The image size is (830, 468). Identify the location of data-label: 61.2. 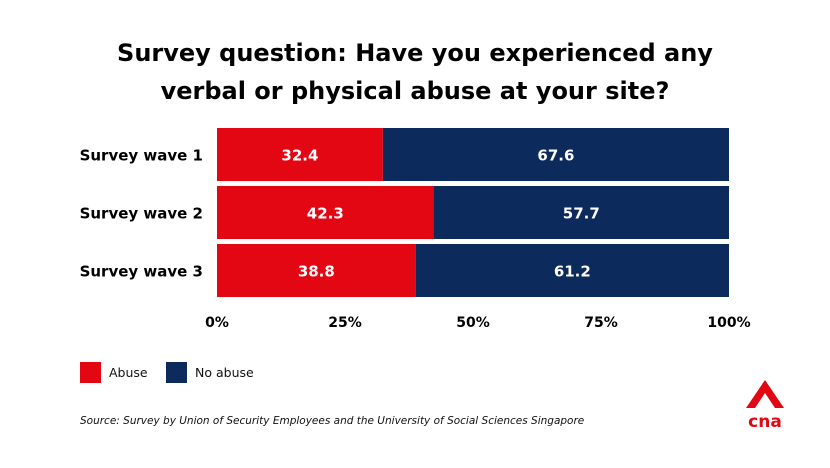
(572, 272).